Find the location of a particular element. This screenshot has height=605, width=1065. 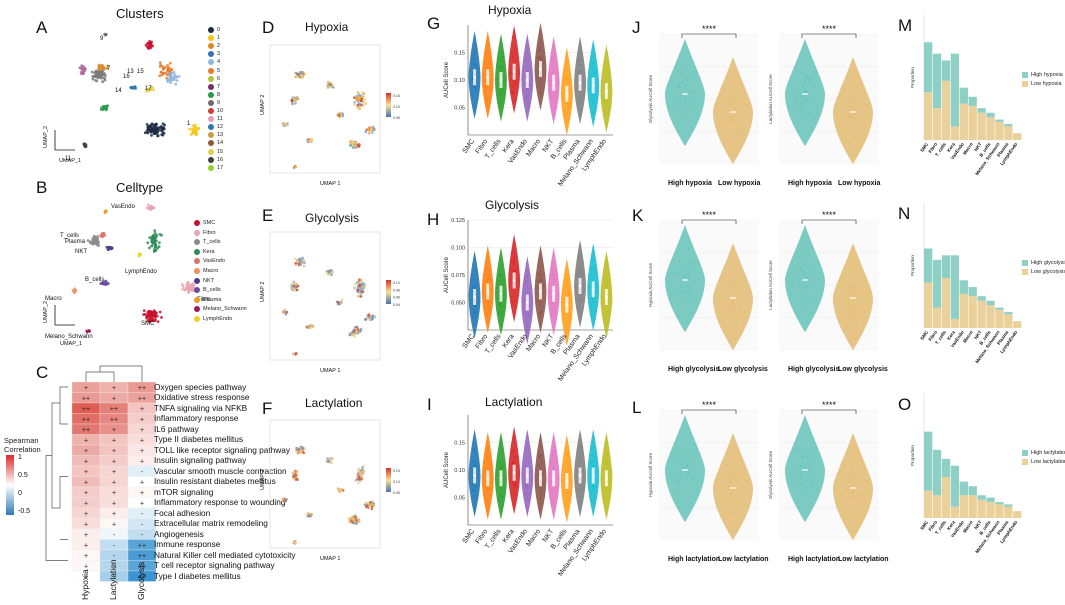

y-tick-label: 0.125 is located at coordinates (458, 221).